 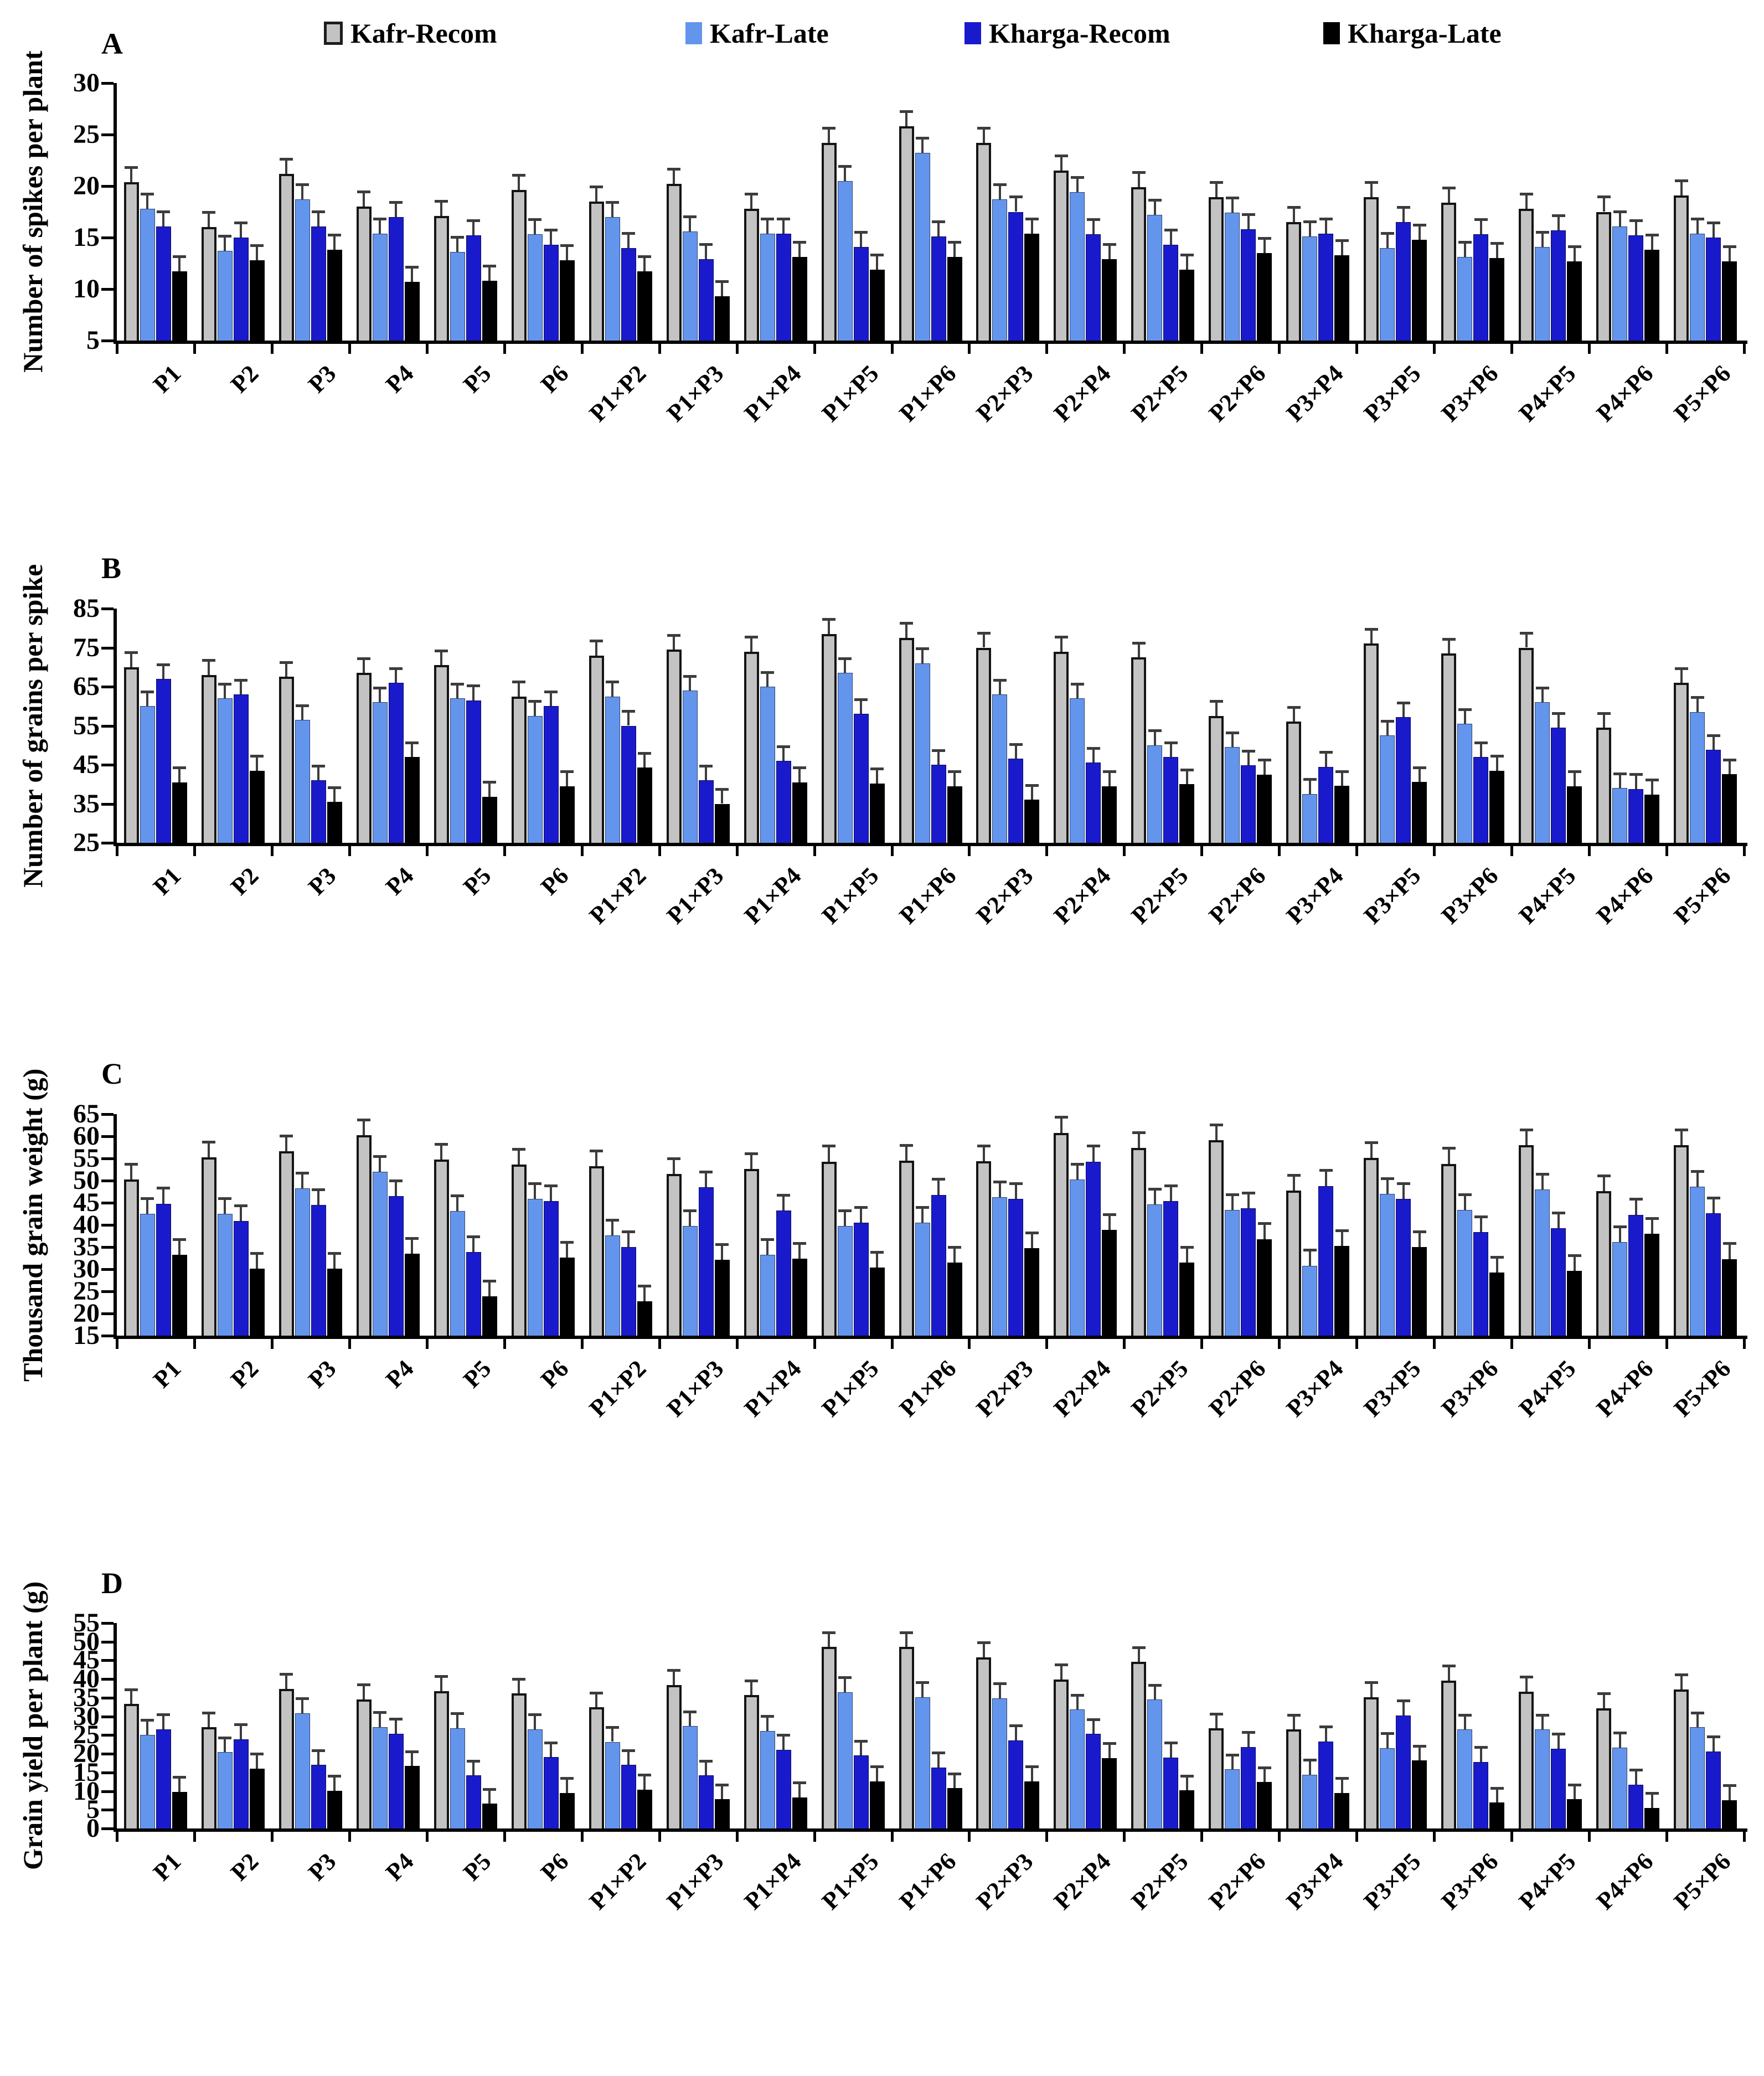 I want to click on y-tick-label: 25, so click(x=86, y=1735).